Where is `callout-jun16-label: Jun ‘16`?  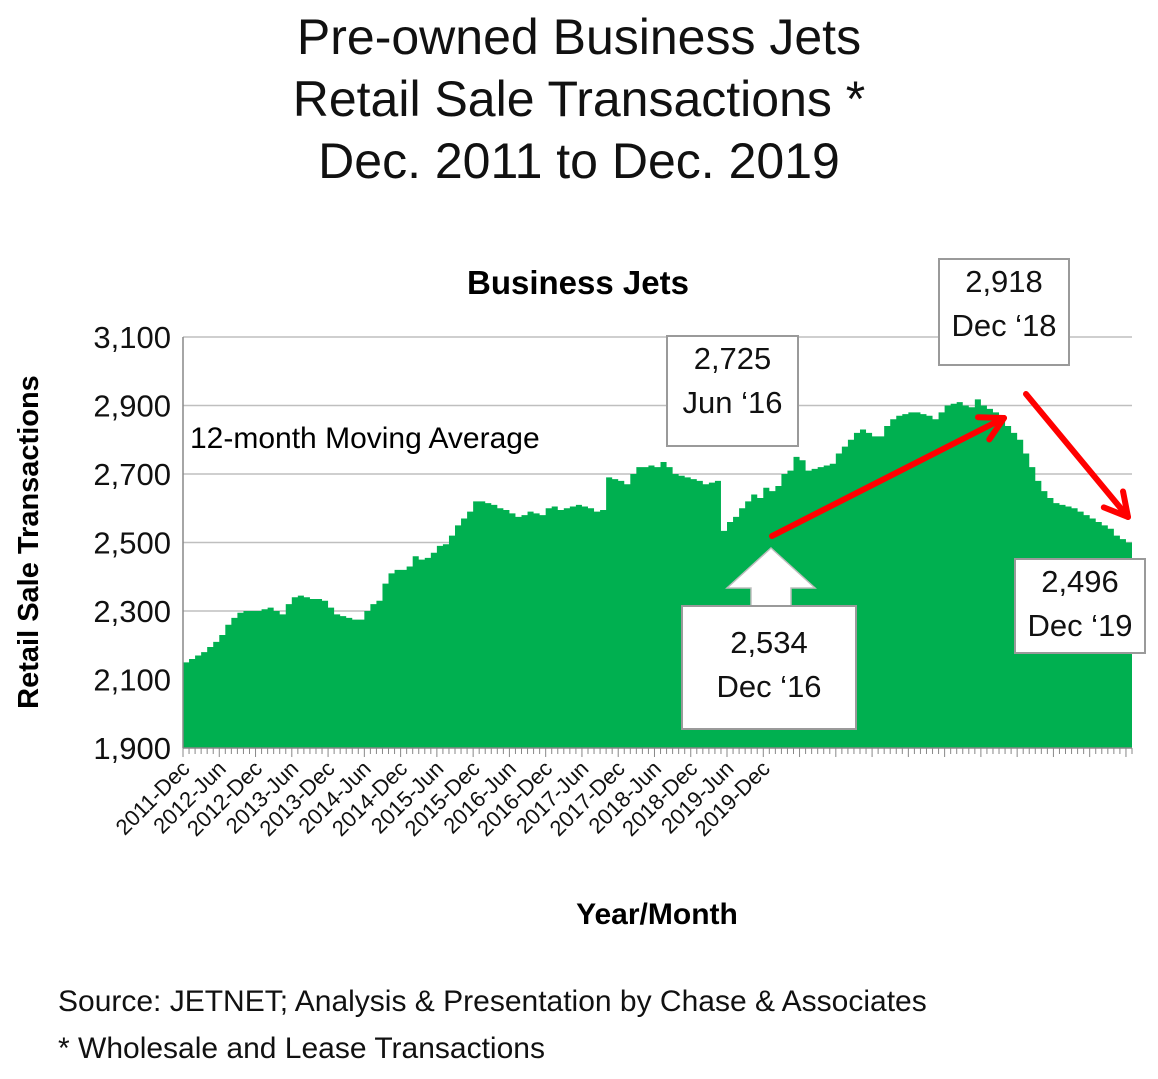
callout-jun16-label: Jun ‘16 is located at coordinates (732, 402).